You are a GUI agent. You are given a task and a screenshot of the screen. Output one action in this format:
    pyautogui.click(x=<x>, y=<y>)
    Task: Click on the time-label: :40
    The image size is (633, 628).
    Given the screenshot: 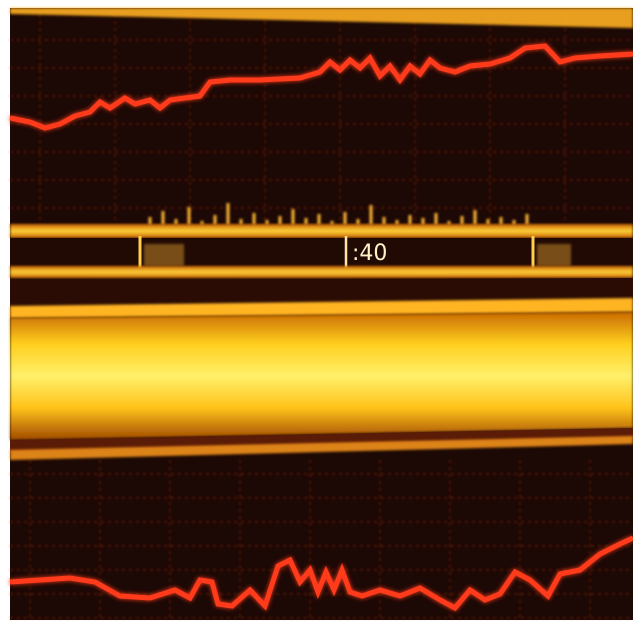 What is the action you would take?
    pyautogui.click(x=369, y=253)
    